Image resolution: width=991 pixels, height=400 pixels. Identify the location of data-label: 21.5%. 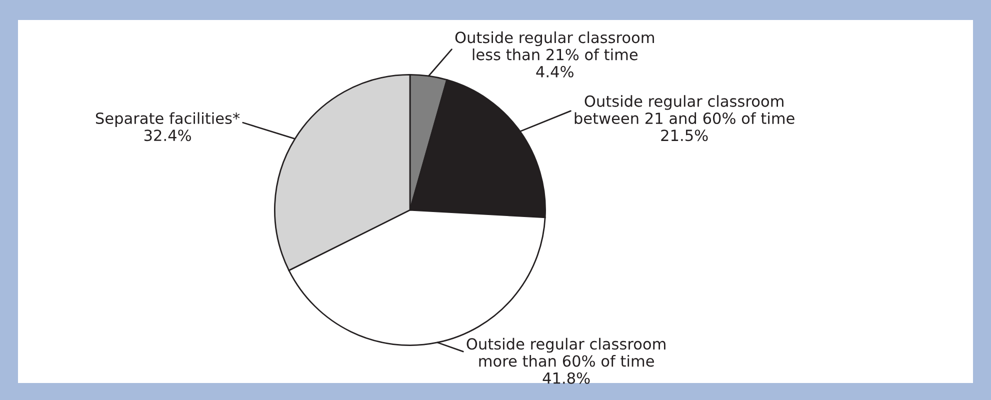
(684, 136).